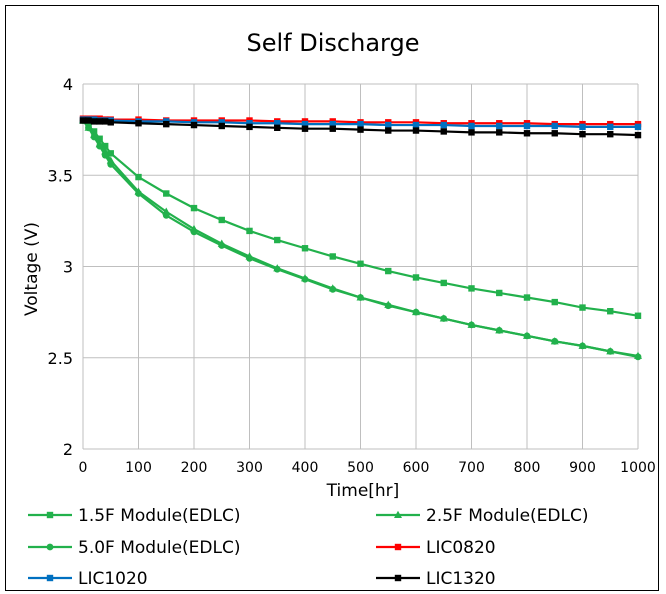 This screenshot has height=594, width=666. What do you see at coordinates (367, 468) in the screenshot?
I see `x-tick-labels: 0 100 200 300 400 500 600 700 800 900 1000` at bounding box center [367, 468].